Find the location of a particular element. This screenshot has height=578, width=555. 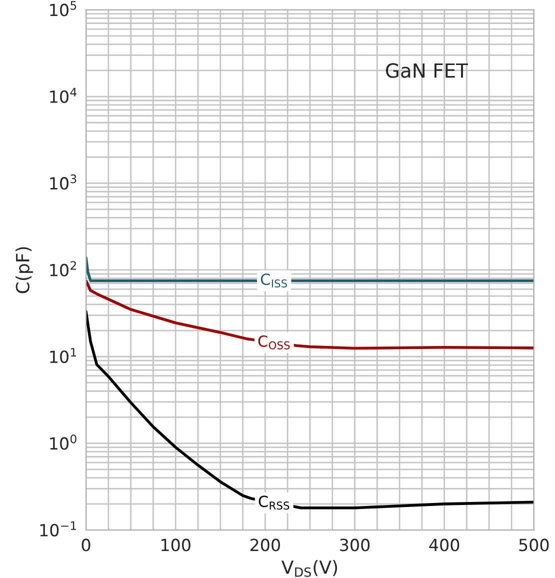

y-tick-label: 10$^{3}$ is located at coordinates (63, 182).